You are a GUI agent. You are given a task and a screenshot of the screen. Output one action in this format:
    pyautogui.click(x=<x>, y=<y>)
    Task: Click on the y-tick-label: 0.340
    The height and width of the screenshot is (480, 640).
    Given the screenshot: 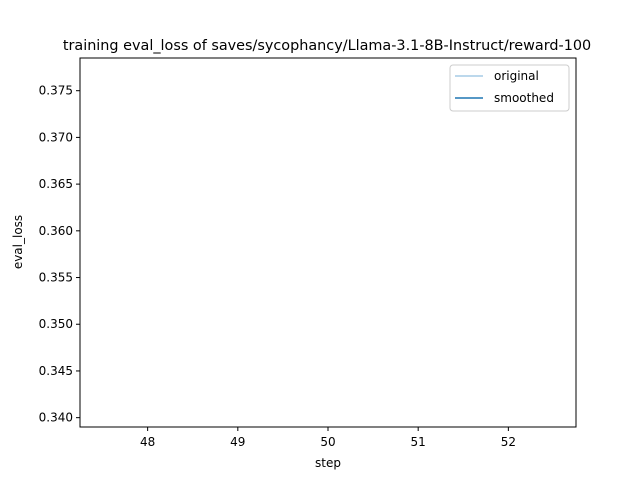 What is the action you would take?
    pyautogui.click(x=56, y=418)
    